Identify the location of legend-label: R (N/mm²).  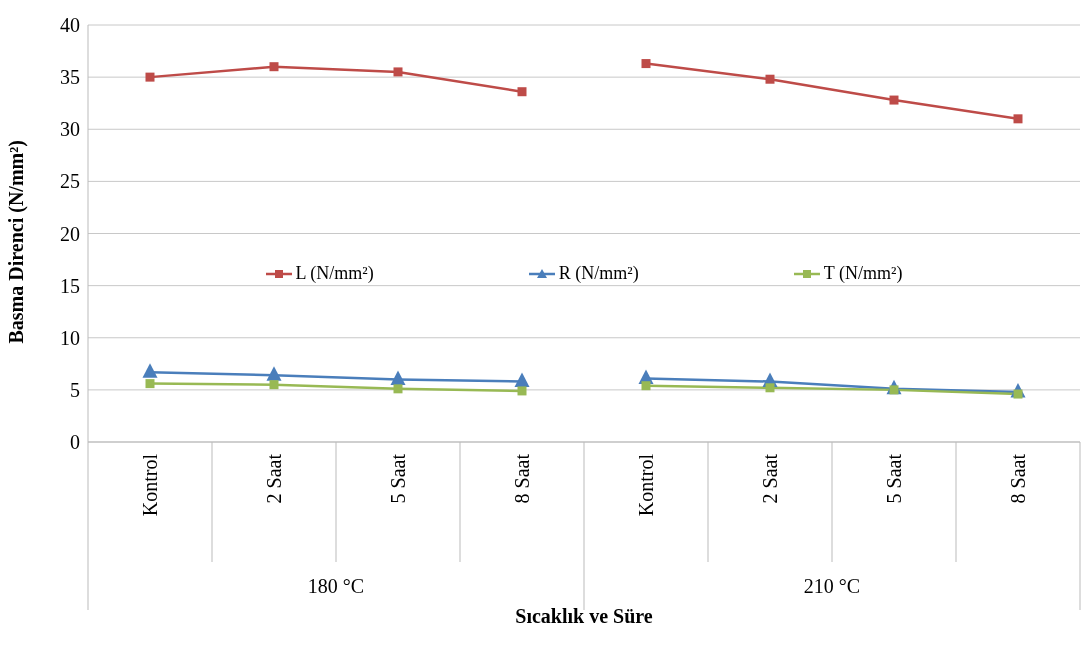
(598, 273).